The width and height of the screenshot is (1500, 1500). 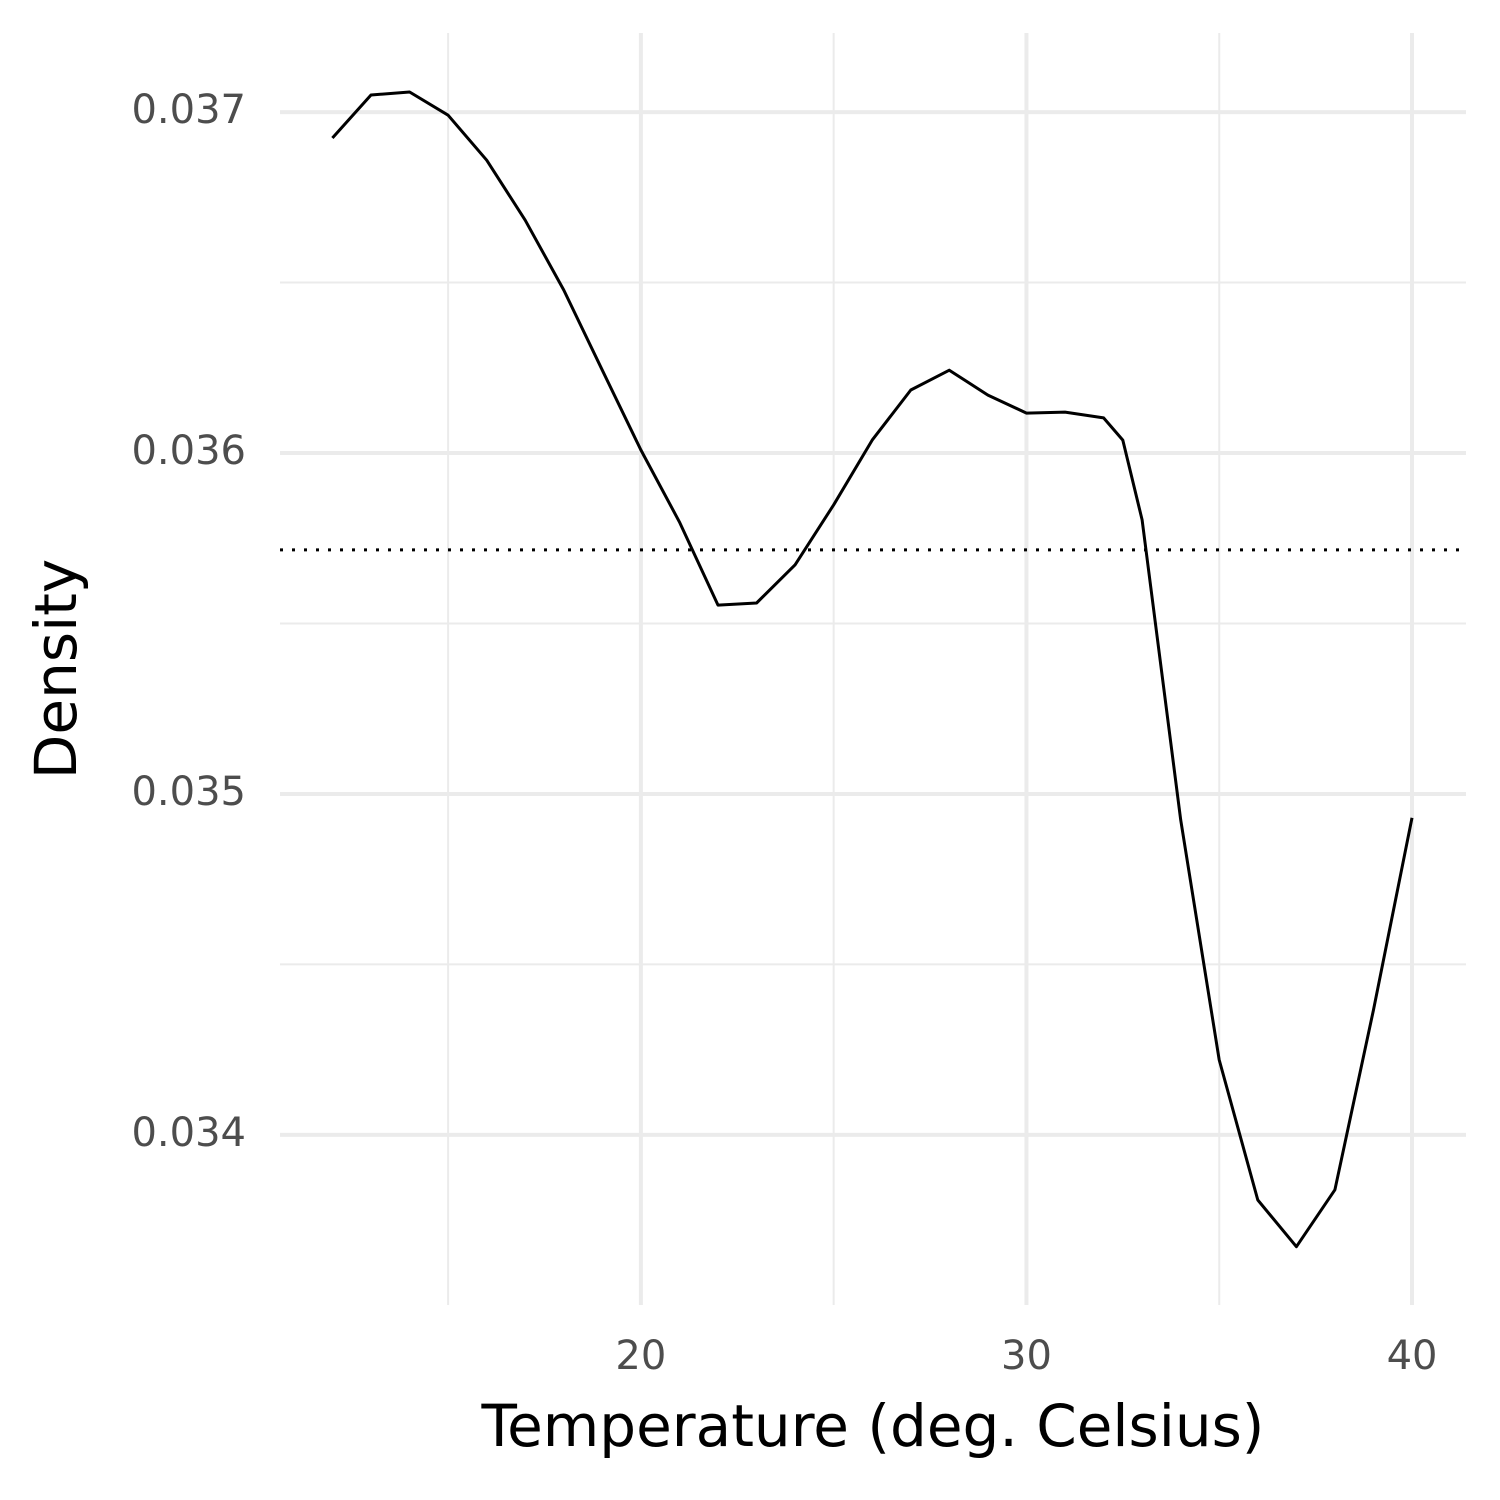 I want to click on y-tick-label: 0.034, so click(x=188, y=1133).